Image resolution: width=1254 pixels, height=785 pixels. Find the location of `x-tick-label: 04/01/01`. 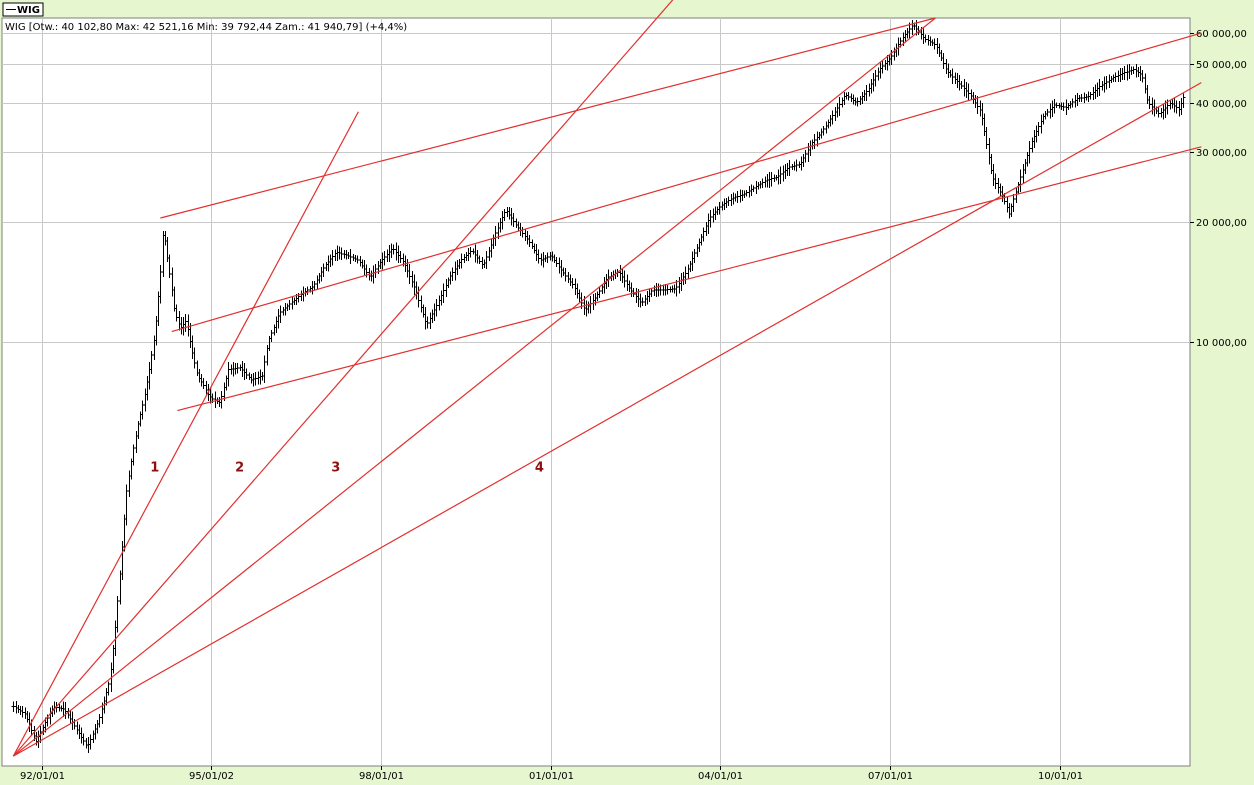

x-tick-label: 04/01/01 is located at coordinates (720, 776).